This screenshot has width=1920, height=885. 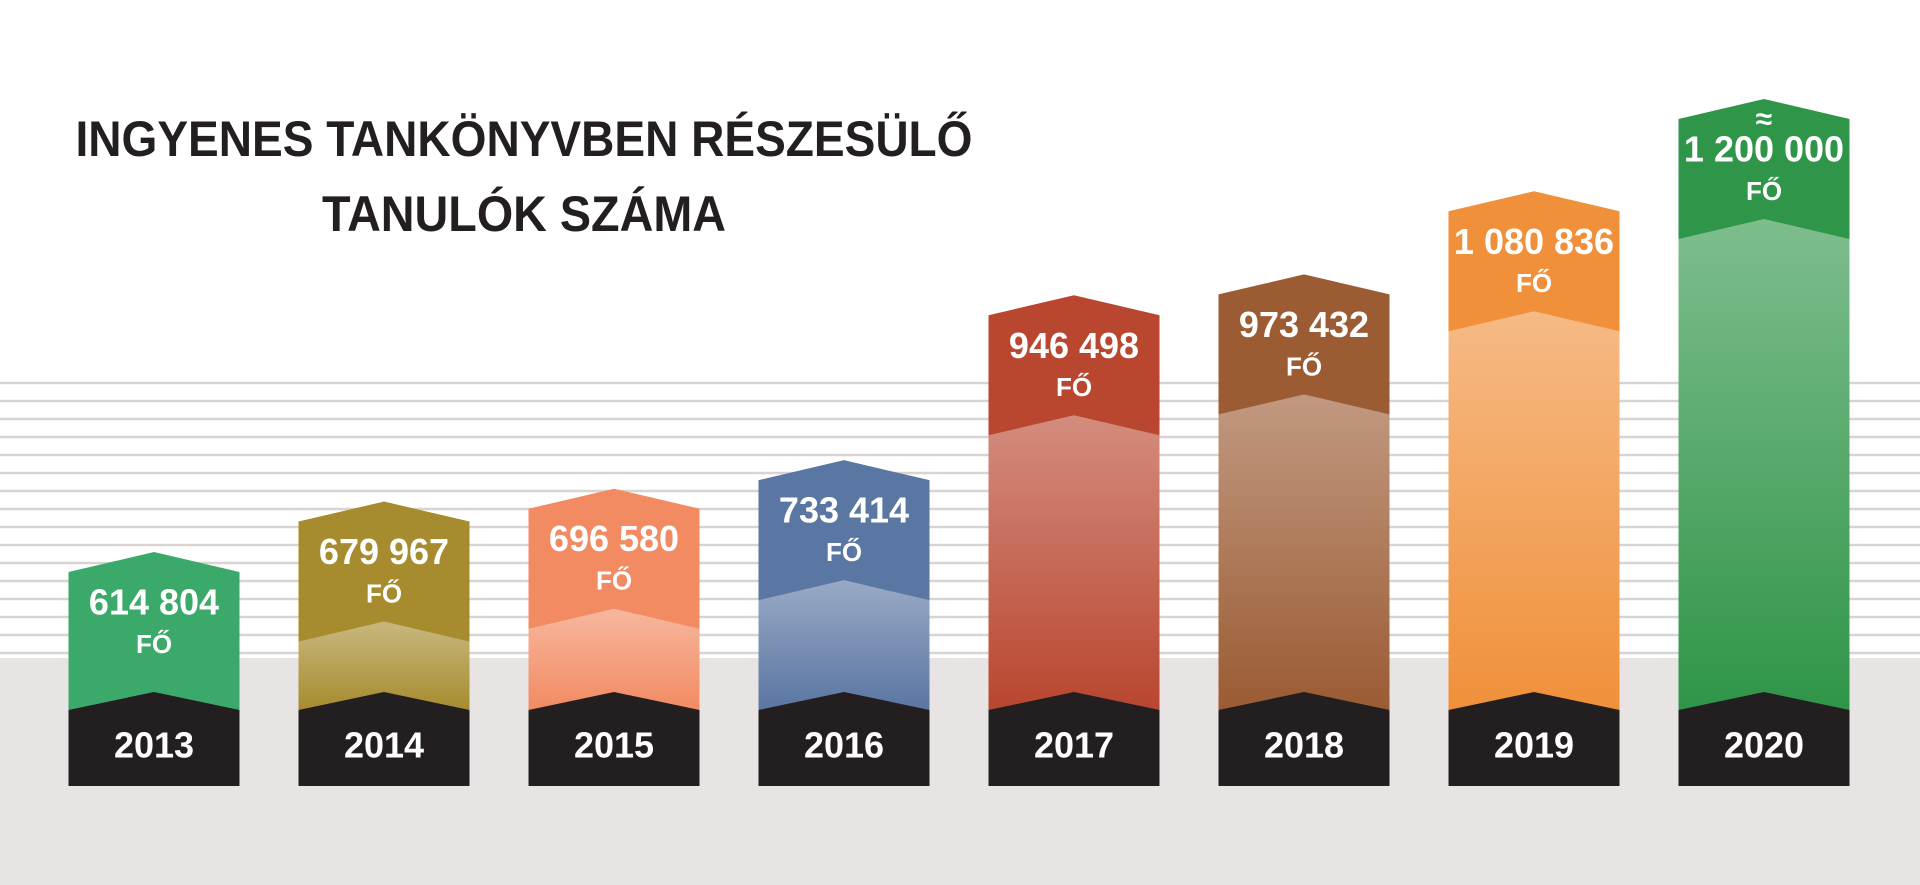 What do you see at coordinates (1764, 119) in the screenshot?
I see `annotation: ≈` at bounding box center [1764, 119].